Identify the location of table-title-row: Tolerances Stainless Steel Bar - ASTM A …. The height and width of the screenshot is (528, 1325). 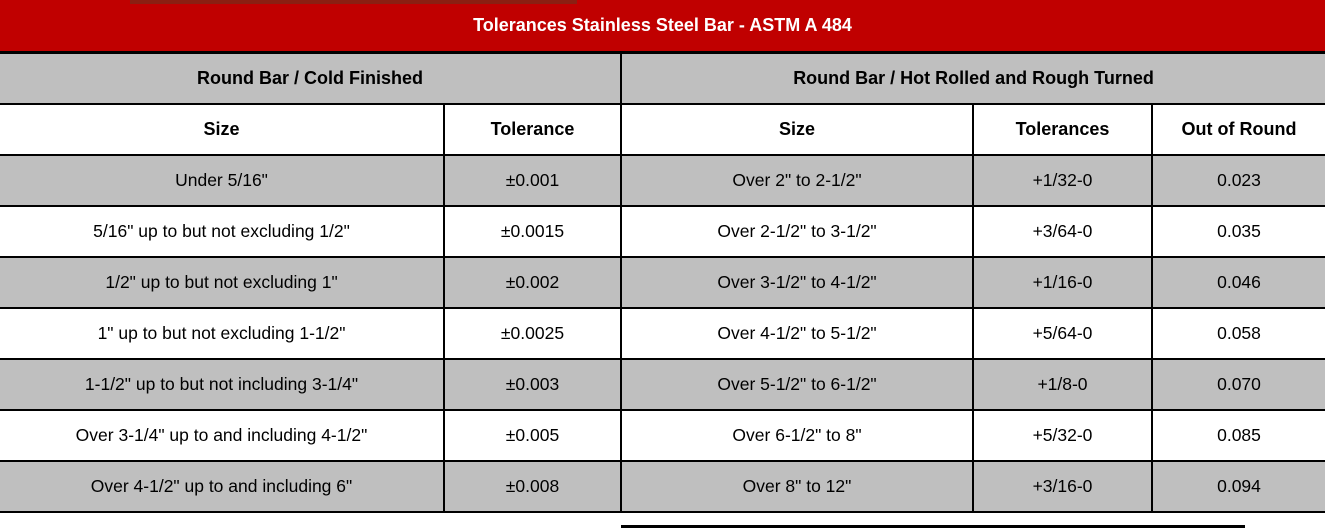
(662, 27).